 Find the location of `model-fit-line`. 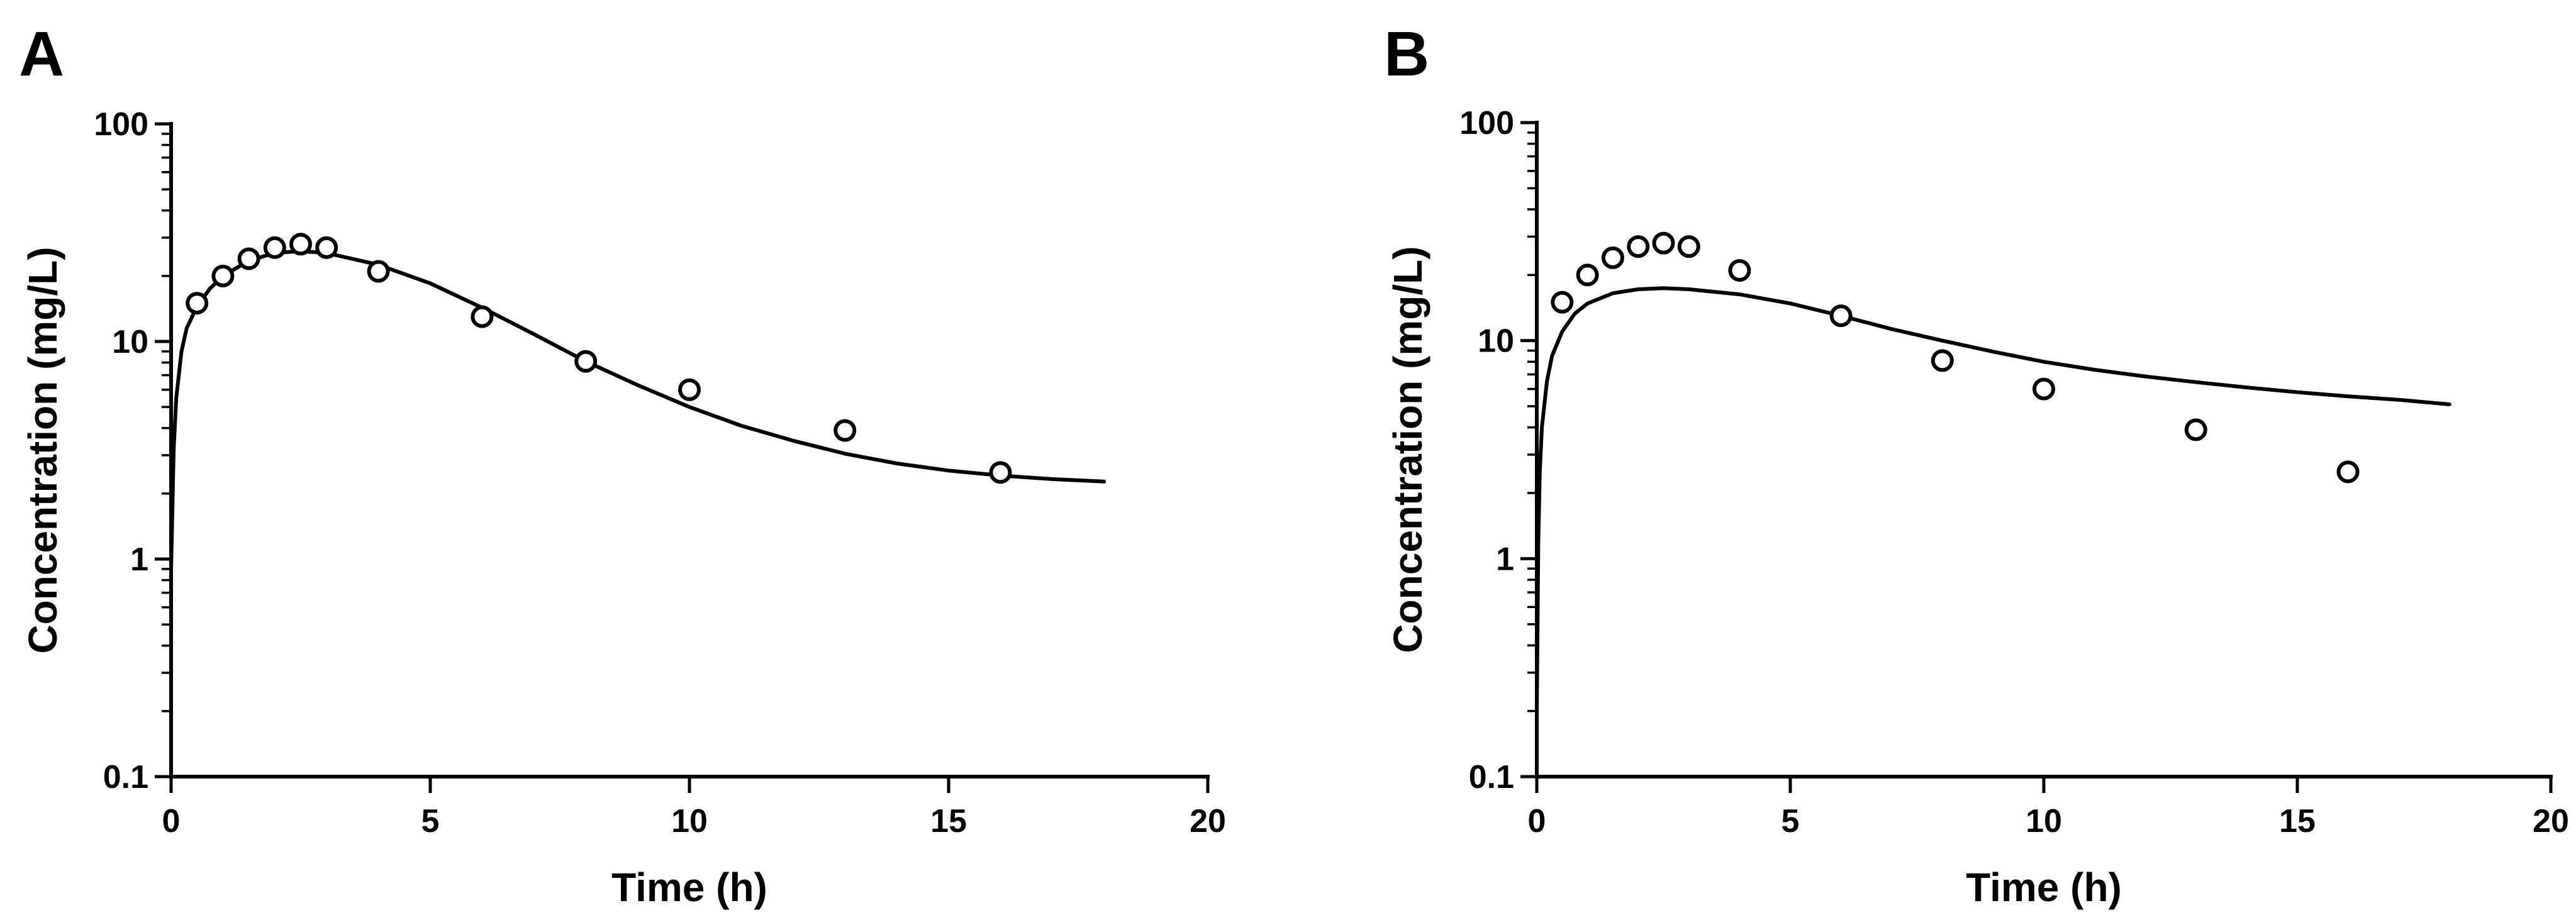

model-fit-line is located at coordinates (638, 410).